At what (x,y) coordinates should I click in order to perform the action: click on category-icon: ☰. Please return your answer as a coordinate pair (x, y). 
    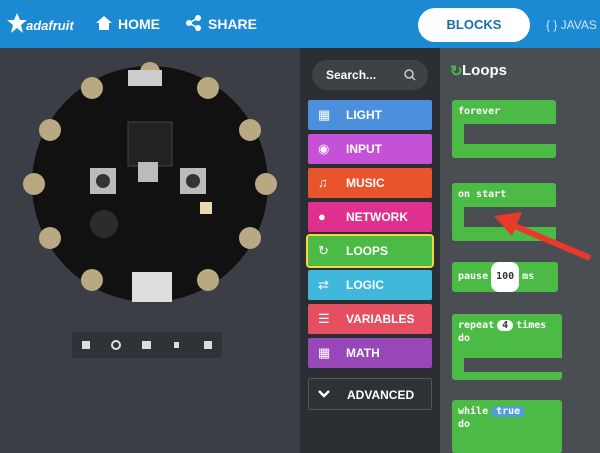
    Looking at the image, I should click on (324, 318).